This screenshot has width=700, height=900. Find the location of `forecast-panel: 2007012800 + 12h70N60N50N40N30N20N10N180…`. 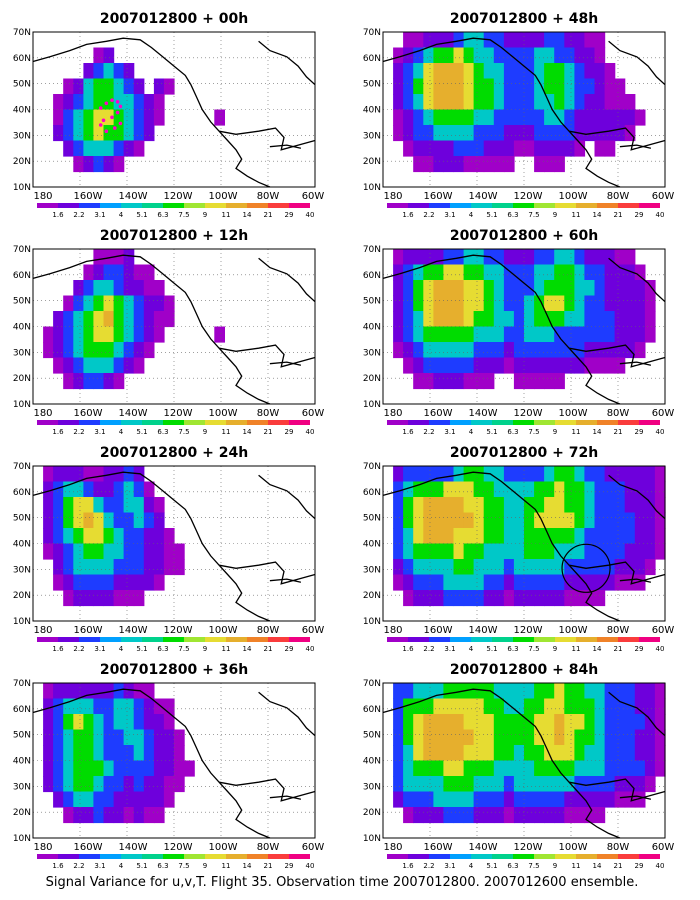

forecast-panel: 2007012800 + 12h70N60N50N40N30N20N10N180… is located at coordinates (169, 332).